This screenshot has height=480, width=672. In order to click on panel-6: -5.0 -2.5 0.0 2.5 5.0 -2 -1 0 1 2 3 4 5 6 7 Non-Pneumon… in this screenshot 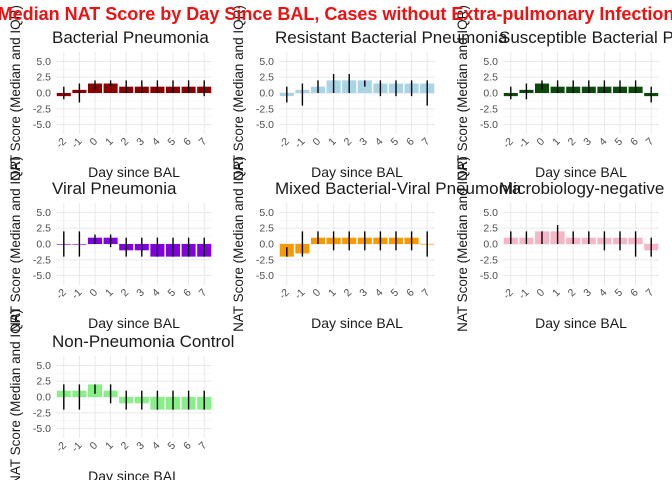, I will do `click(121, 394)`.